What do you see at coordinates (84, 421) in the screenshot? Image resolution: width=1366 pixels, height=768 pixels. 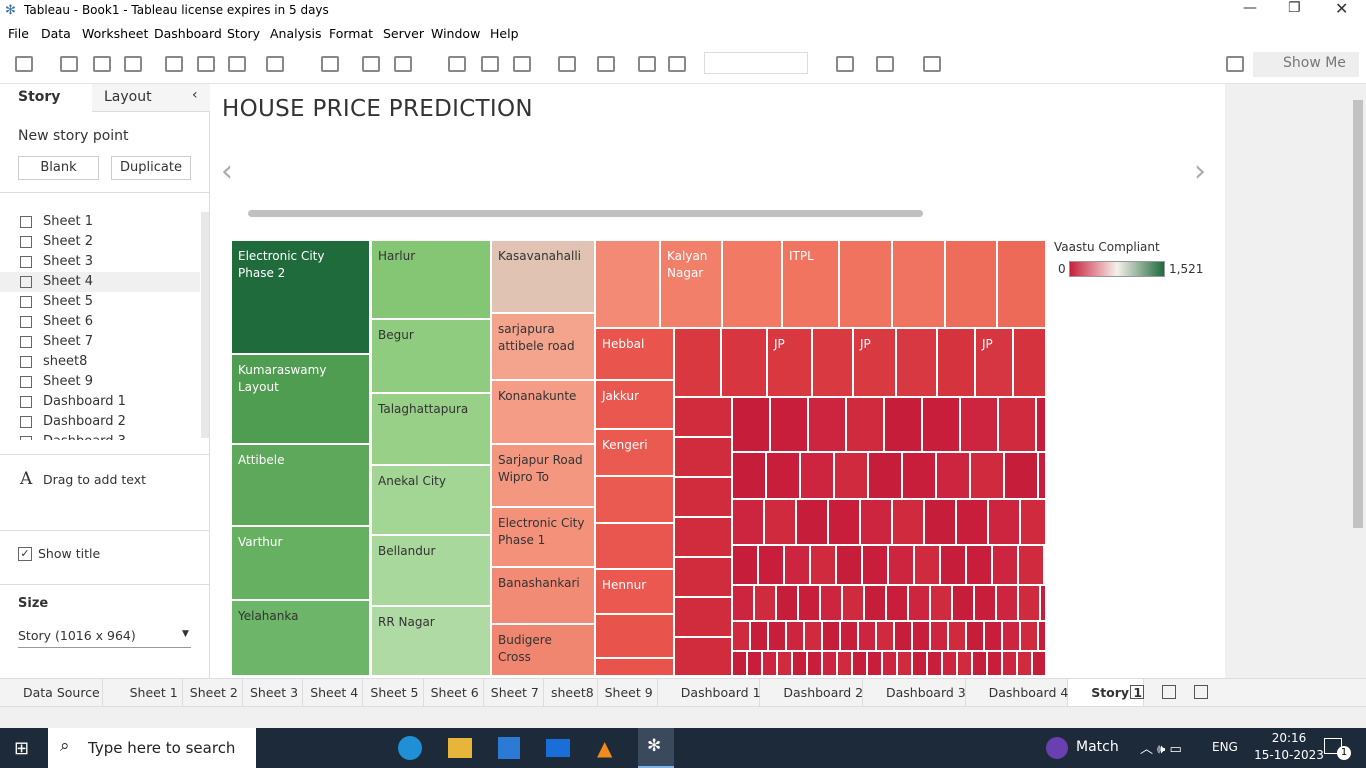 I see `sheet-name: Dashboard 2` at bounding box center [84, 421].